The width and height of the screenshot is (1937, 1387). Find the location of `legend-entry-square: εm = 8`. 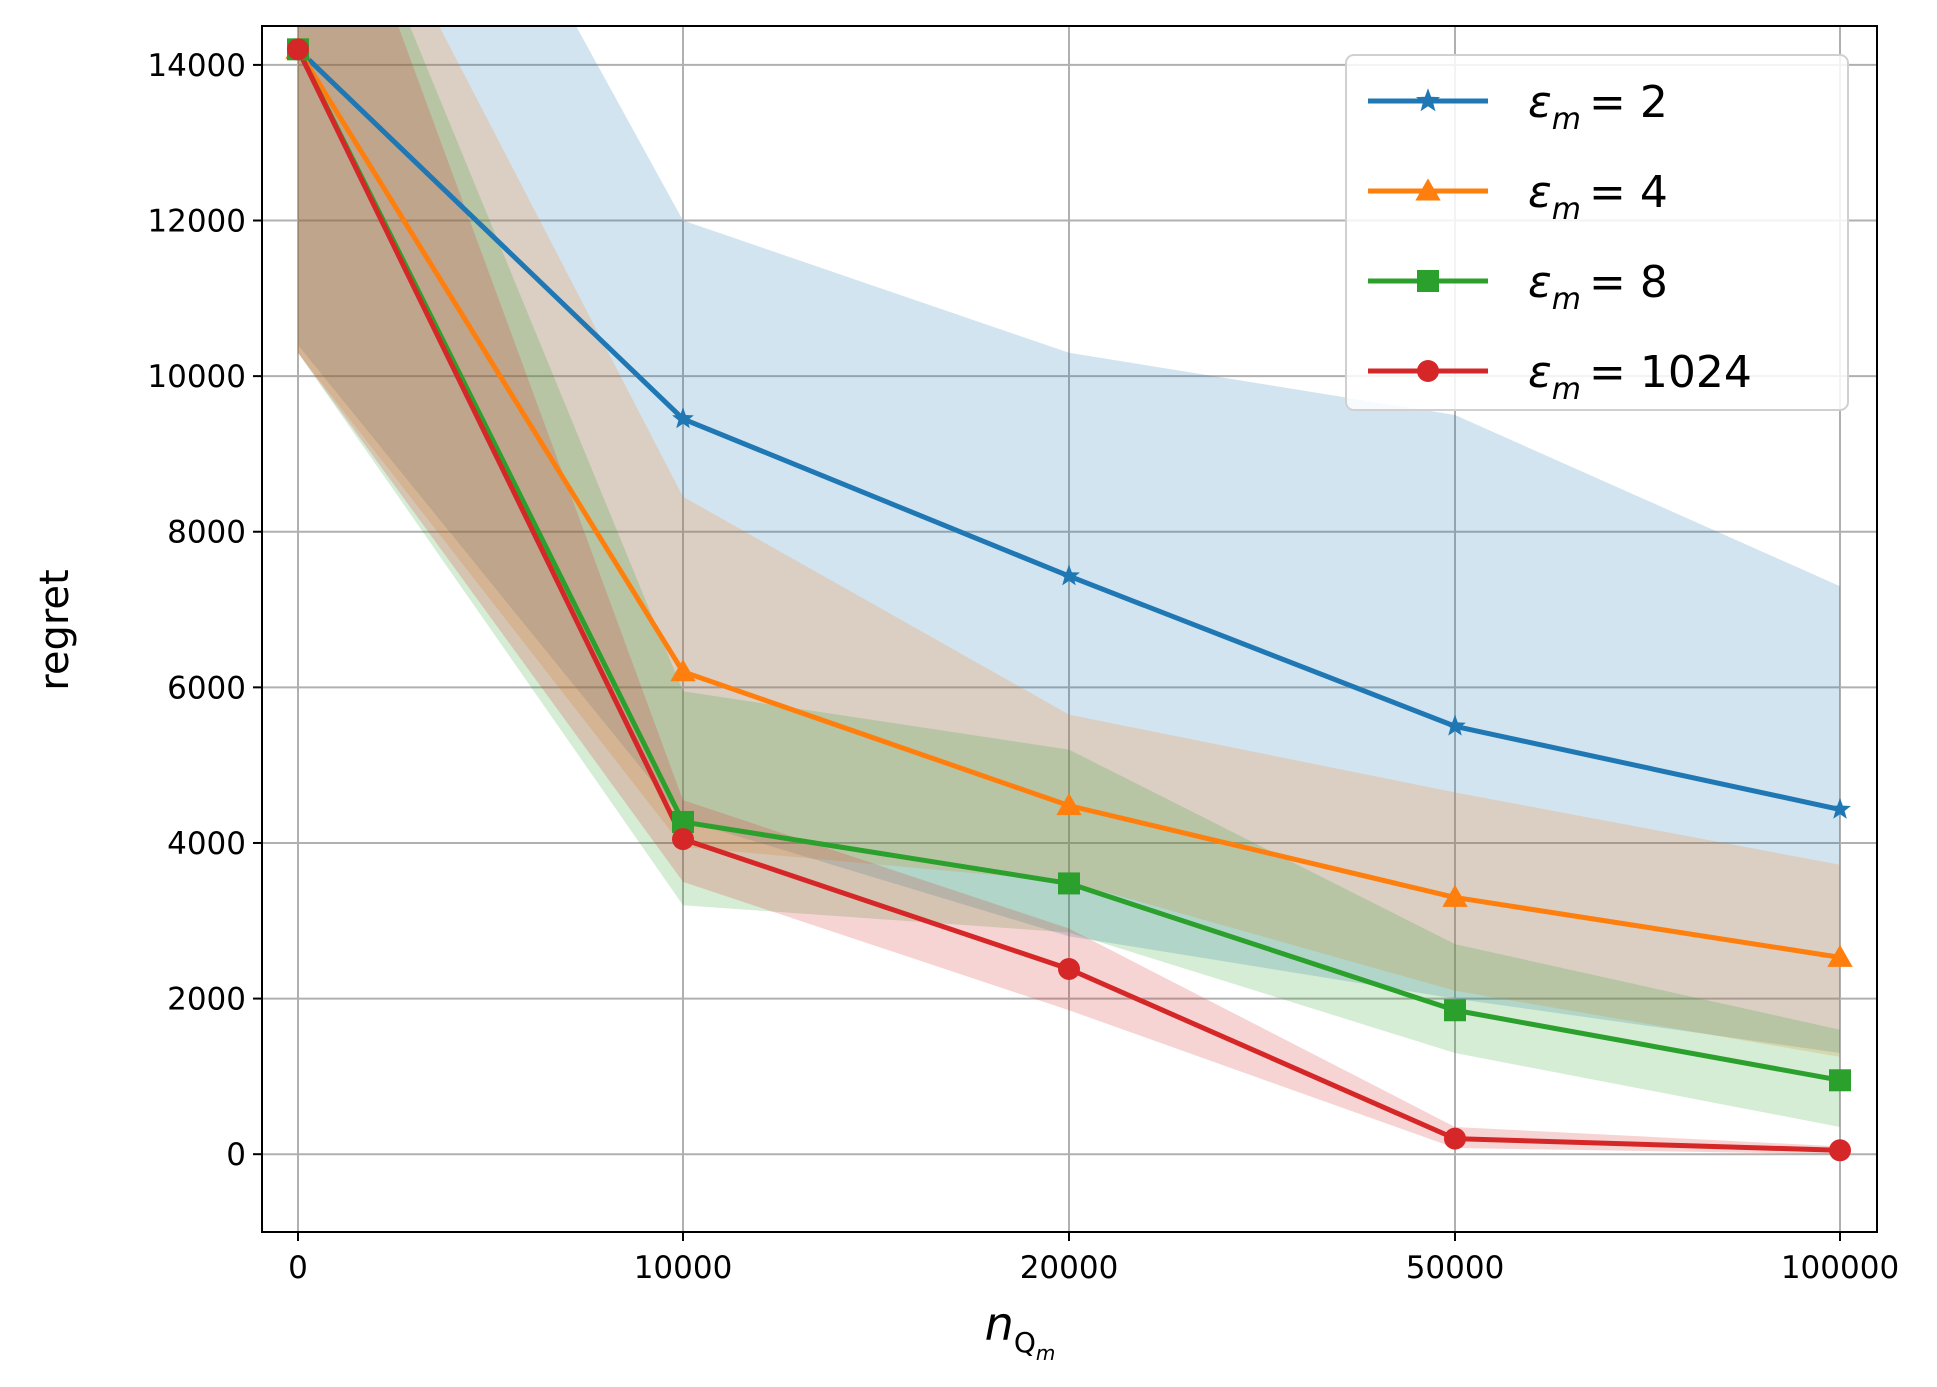

legend-entry-square: εm = 8 is located at coordinates (1518, 287).